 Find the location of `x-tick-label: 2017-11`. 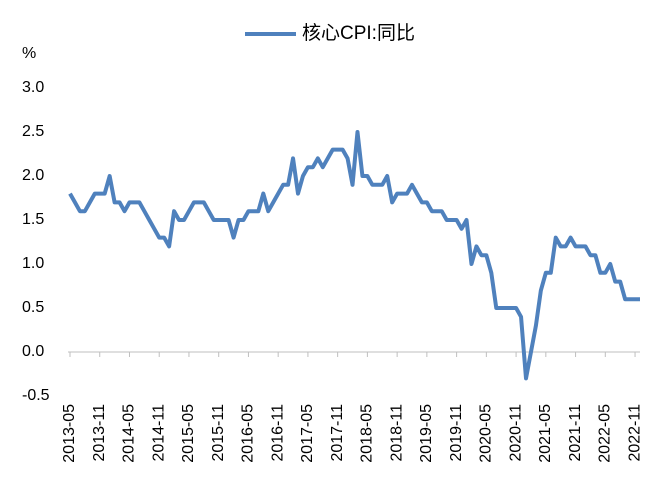

x-tick-label: 2017-11 is located at coordinates (337, 433).